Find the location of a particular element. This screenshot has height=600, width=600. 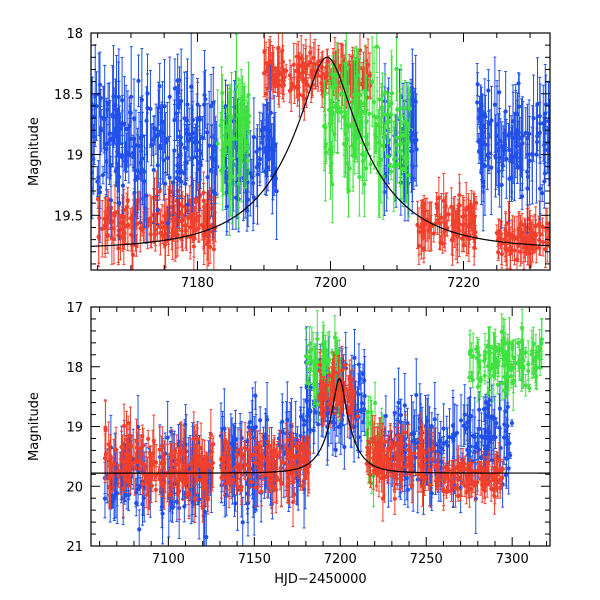

y-axis-label: Magnitude is located at coordinates (34, 151).